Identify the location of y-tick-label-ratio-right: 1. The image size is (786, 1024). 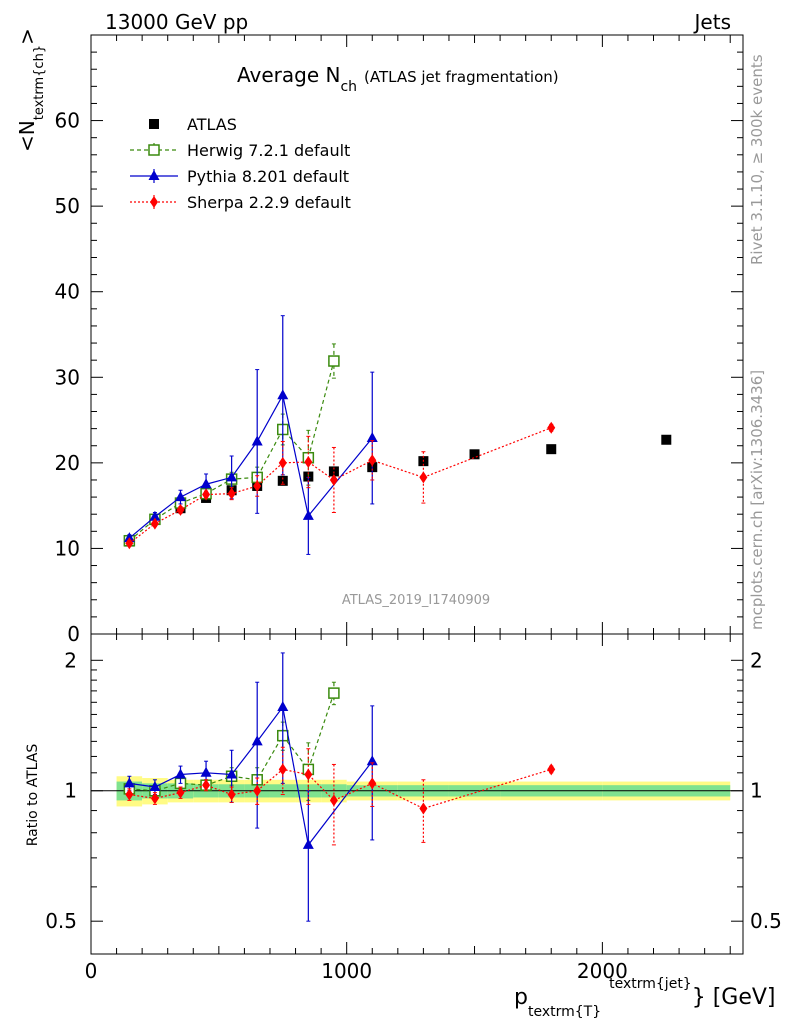
(756, 791).